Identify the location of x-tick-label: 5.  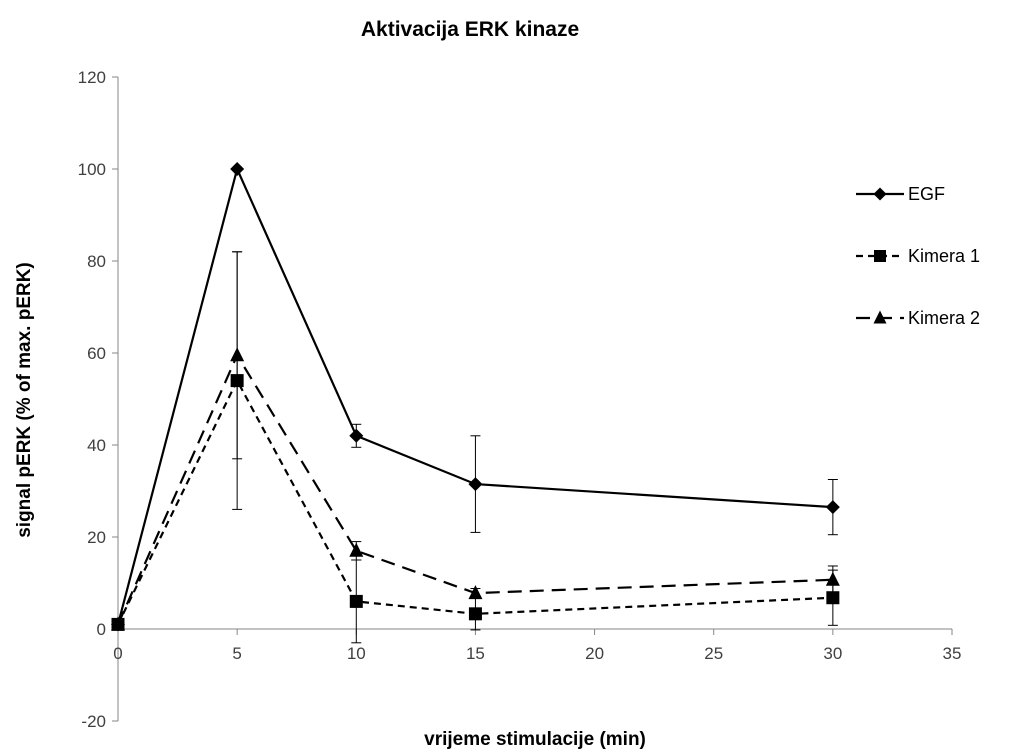
(236, 653).